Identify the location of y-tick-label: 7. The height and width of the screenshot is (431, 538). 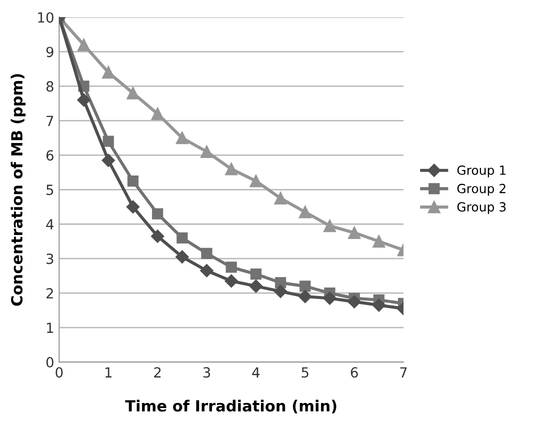
(50, 121).